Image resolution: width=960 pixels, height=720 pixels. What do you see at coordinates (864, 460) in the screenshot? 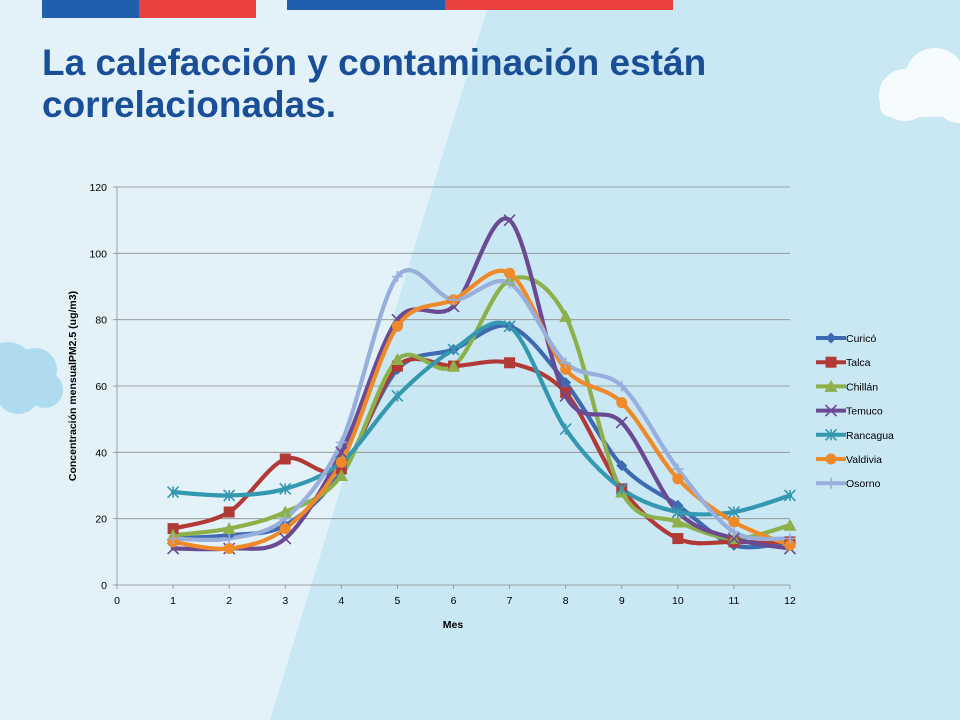
I see `legend-label: Valdivia` at bounding box center [864, 460].